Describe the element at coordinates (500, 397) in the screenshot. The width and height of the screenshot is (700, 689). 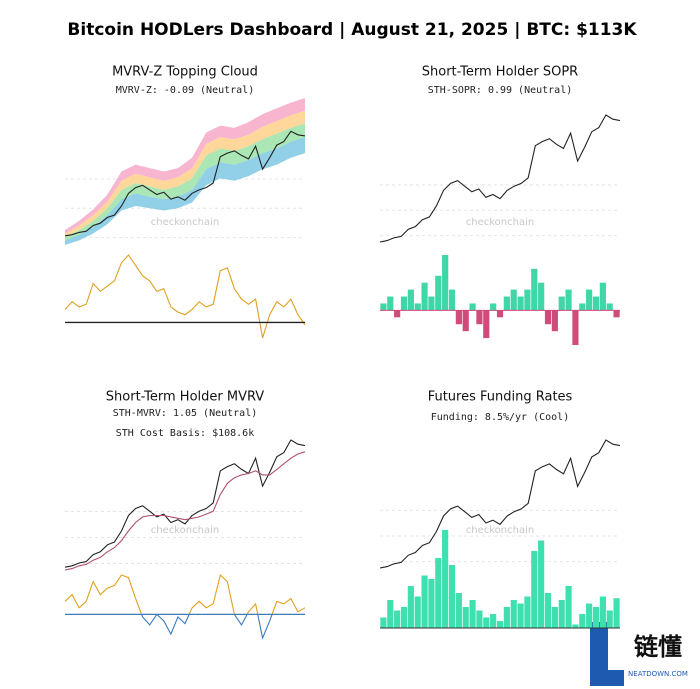
I see `chart-title: Futures Funding Rates` at that location.